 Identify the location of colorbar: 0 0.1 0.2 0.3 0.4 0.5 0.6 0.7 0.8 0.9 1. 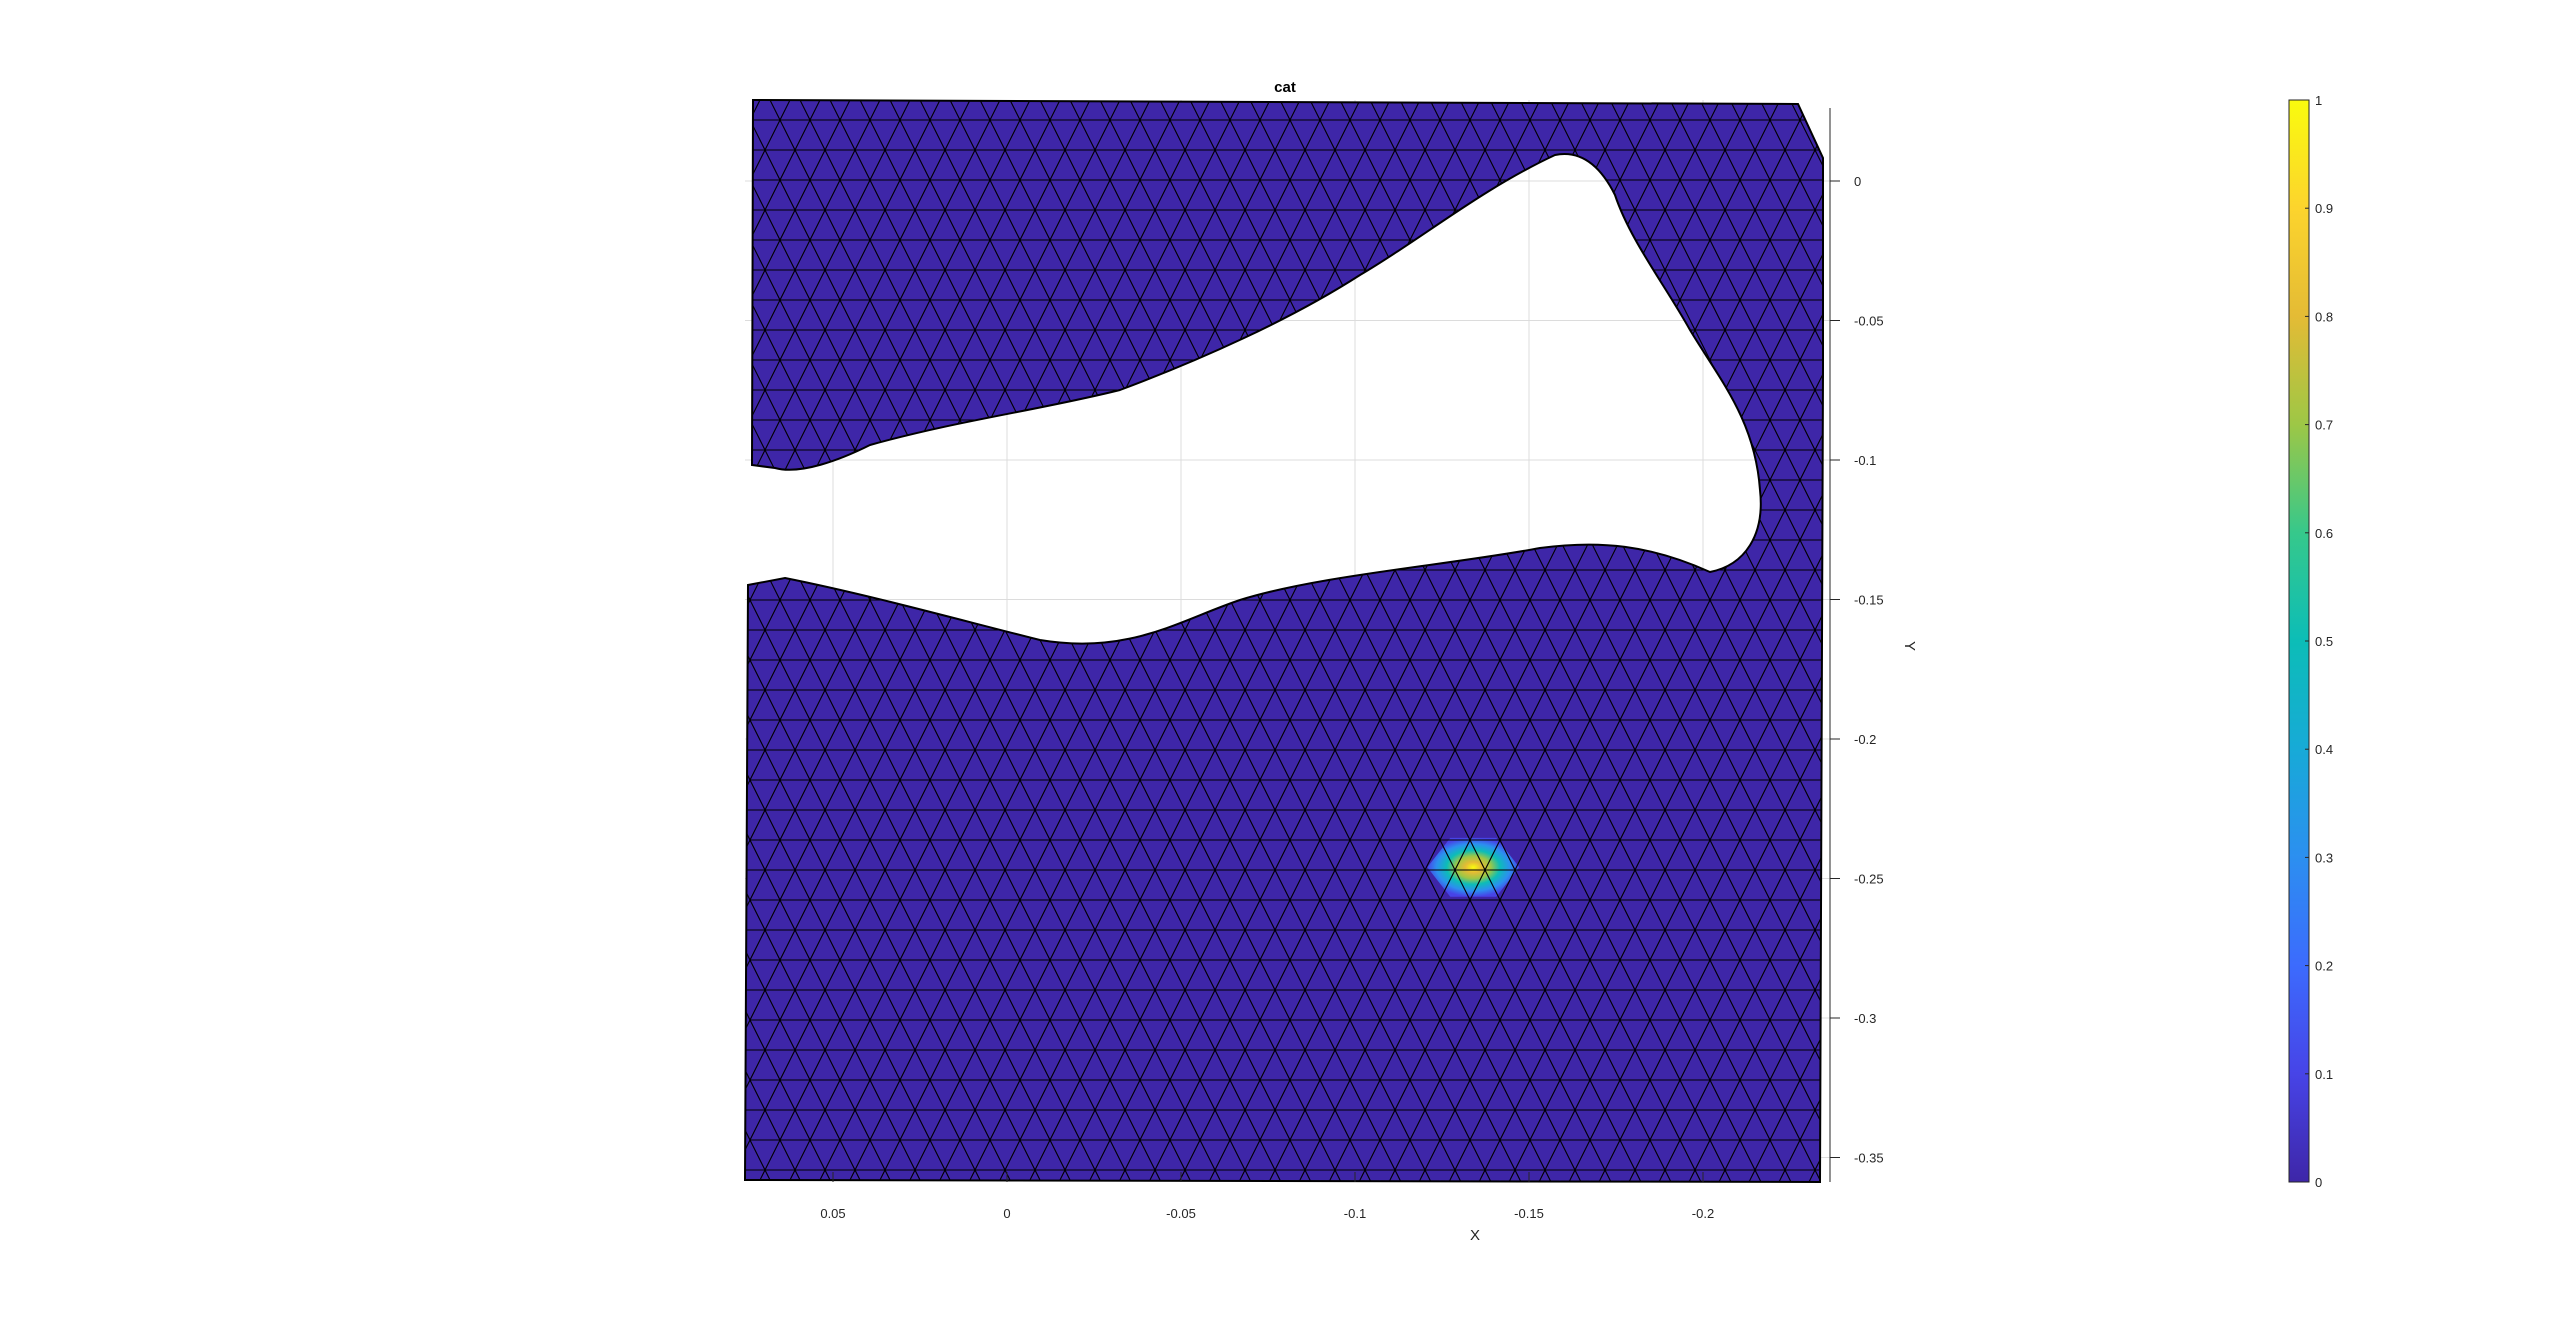
(2310, 641).